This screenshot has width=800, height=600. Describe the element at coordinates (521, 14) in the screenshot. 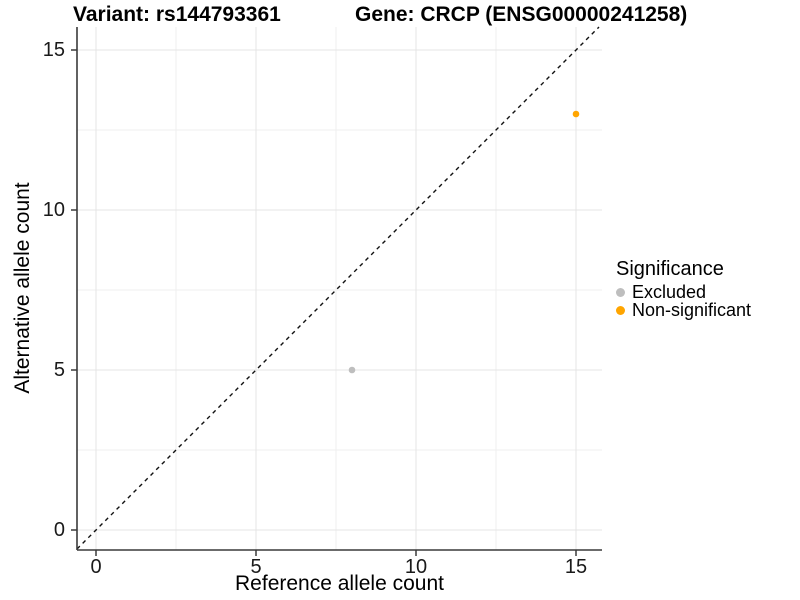

I see `plot-title-gene: Gene: CRCP (ENSG00000241258)` at that location.